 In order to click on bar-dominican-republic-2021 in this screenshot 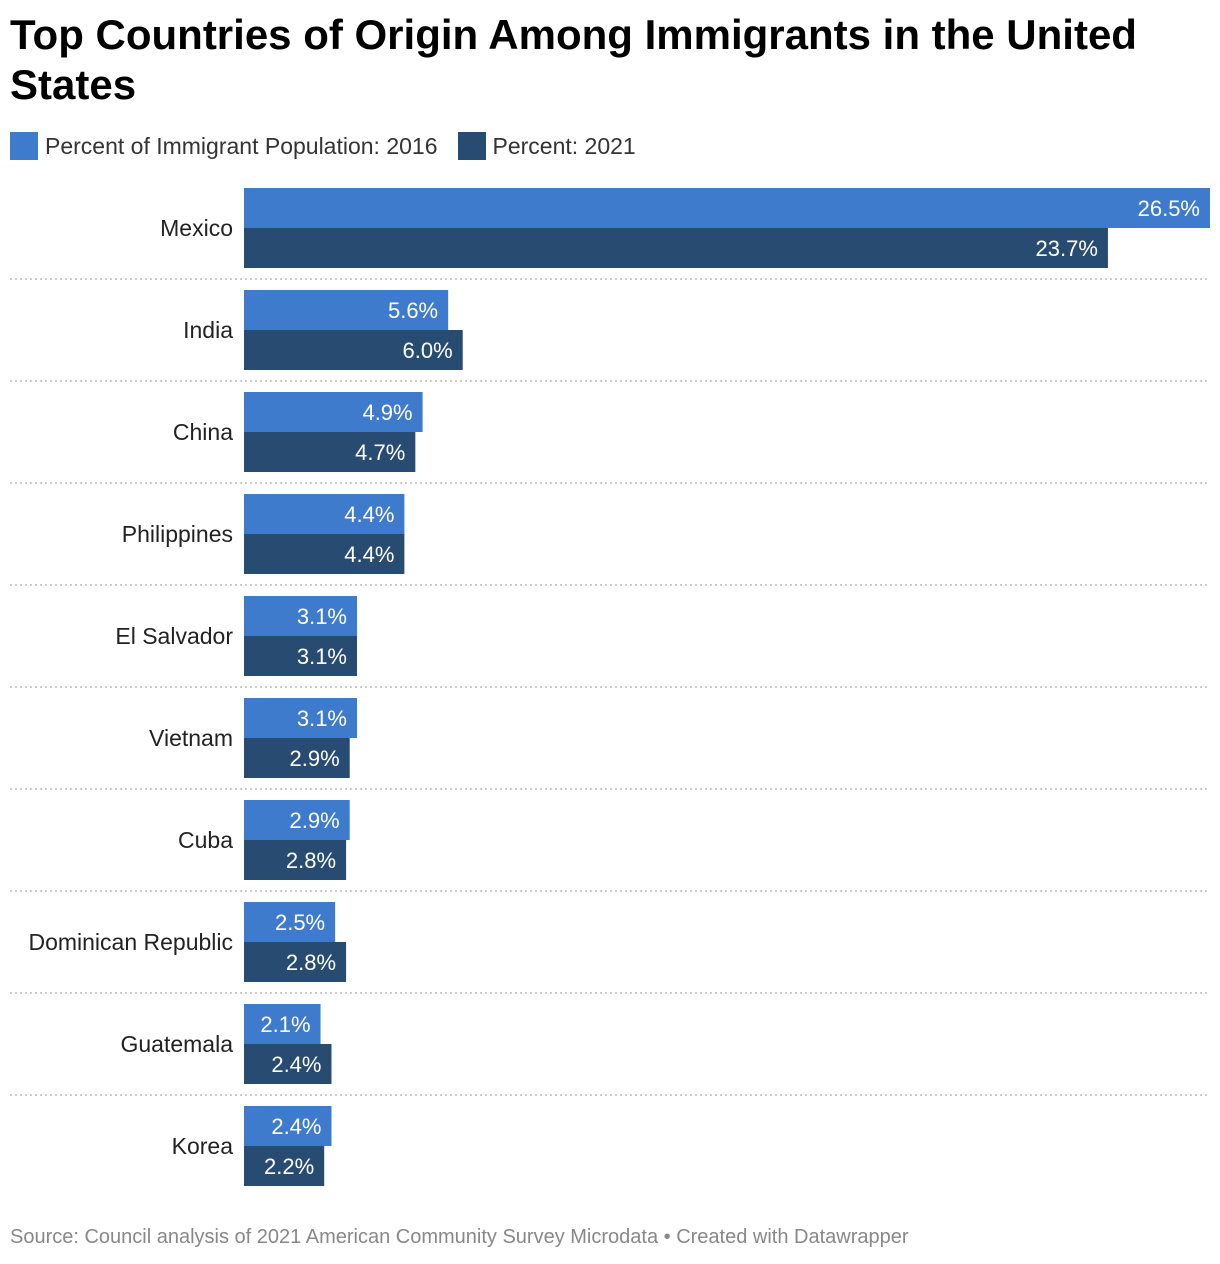, I will do `click(295, 962)`.